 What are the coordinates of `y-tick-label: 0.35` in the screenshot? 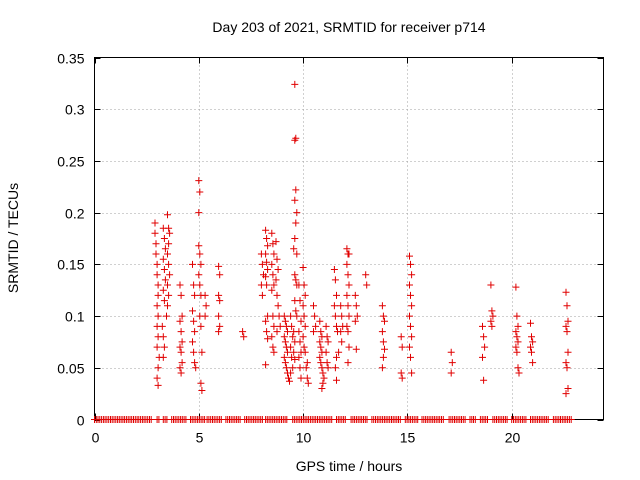 It's located at (70, 59).